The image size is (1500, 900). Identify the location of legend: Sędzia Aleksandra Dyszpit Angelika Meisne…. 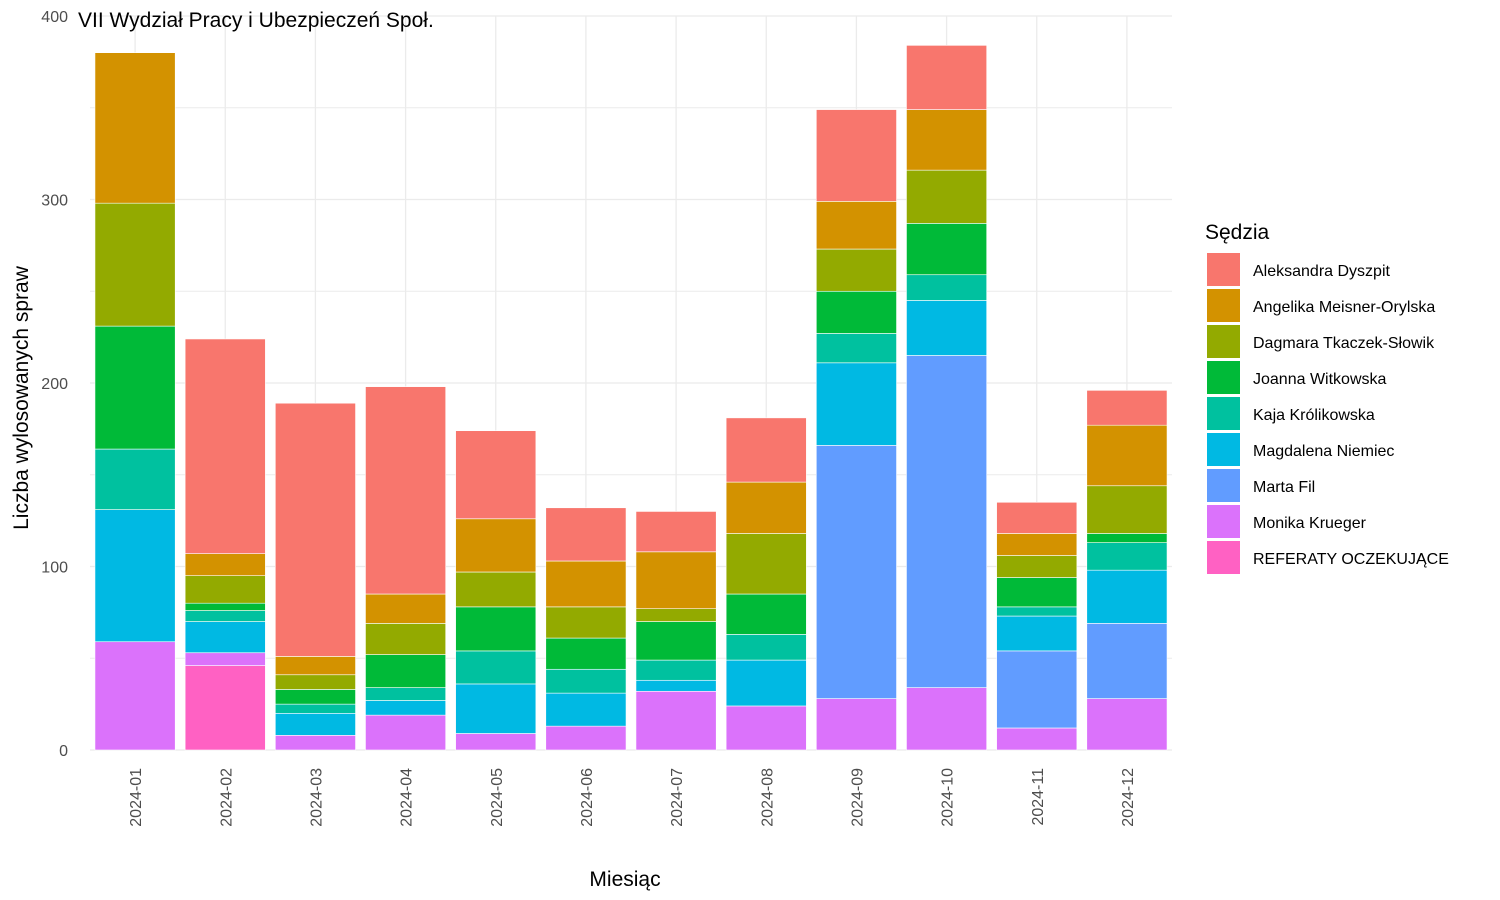
(1327, 397).